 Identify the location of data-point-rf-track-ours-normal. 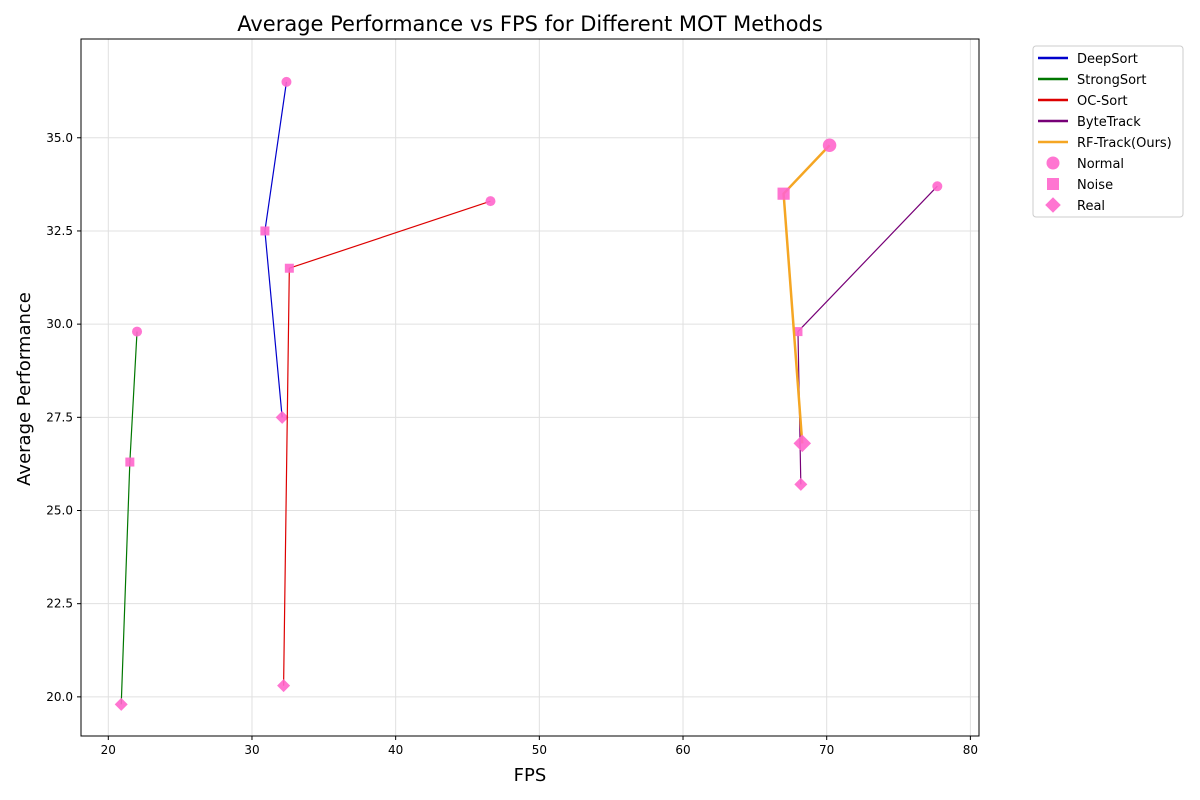
(829, 145).